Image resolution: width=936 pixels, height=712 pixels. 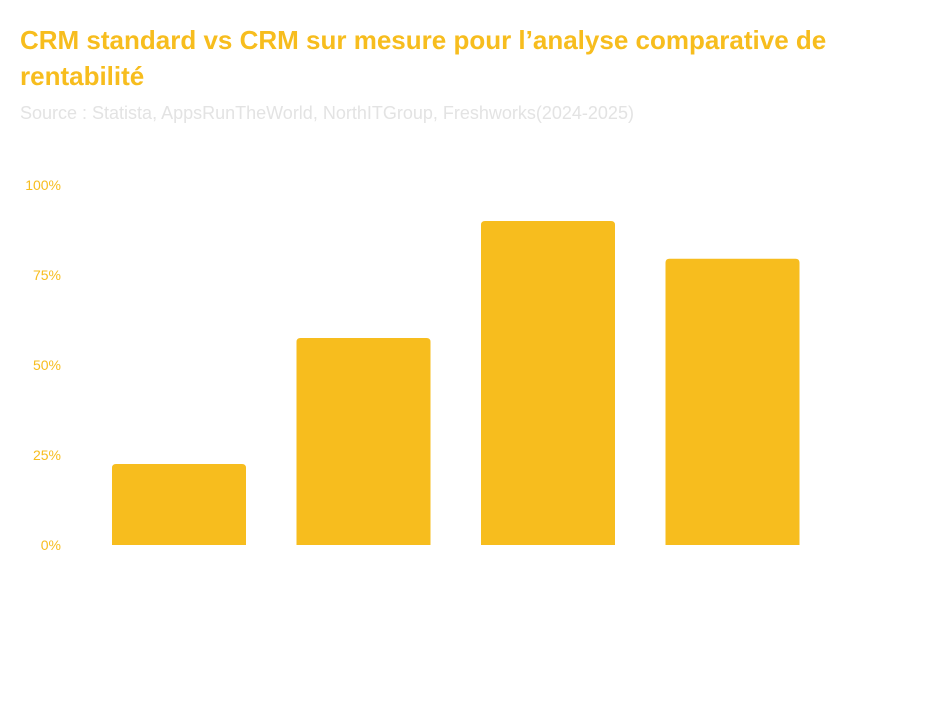 What do you see at coordinates (43, 185) in the screenshot?
I see `y-tick-label: 100%` at bounding box center [43, 185].